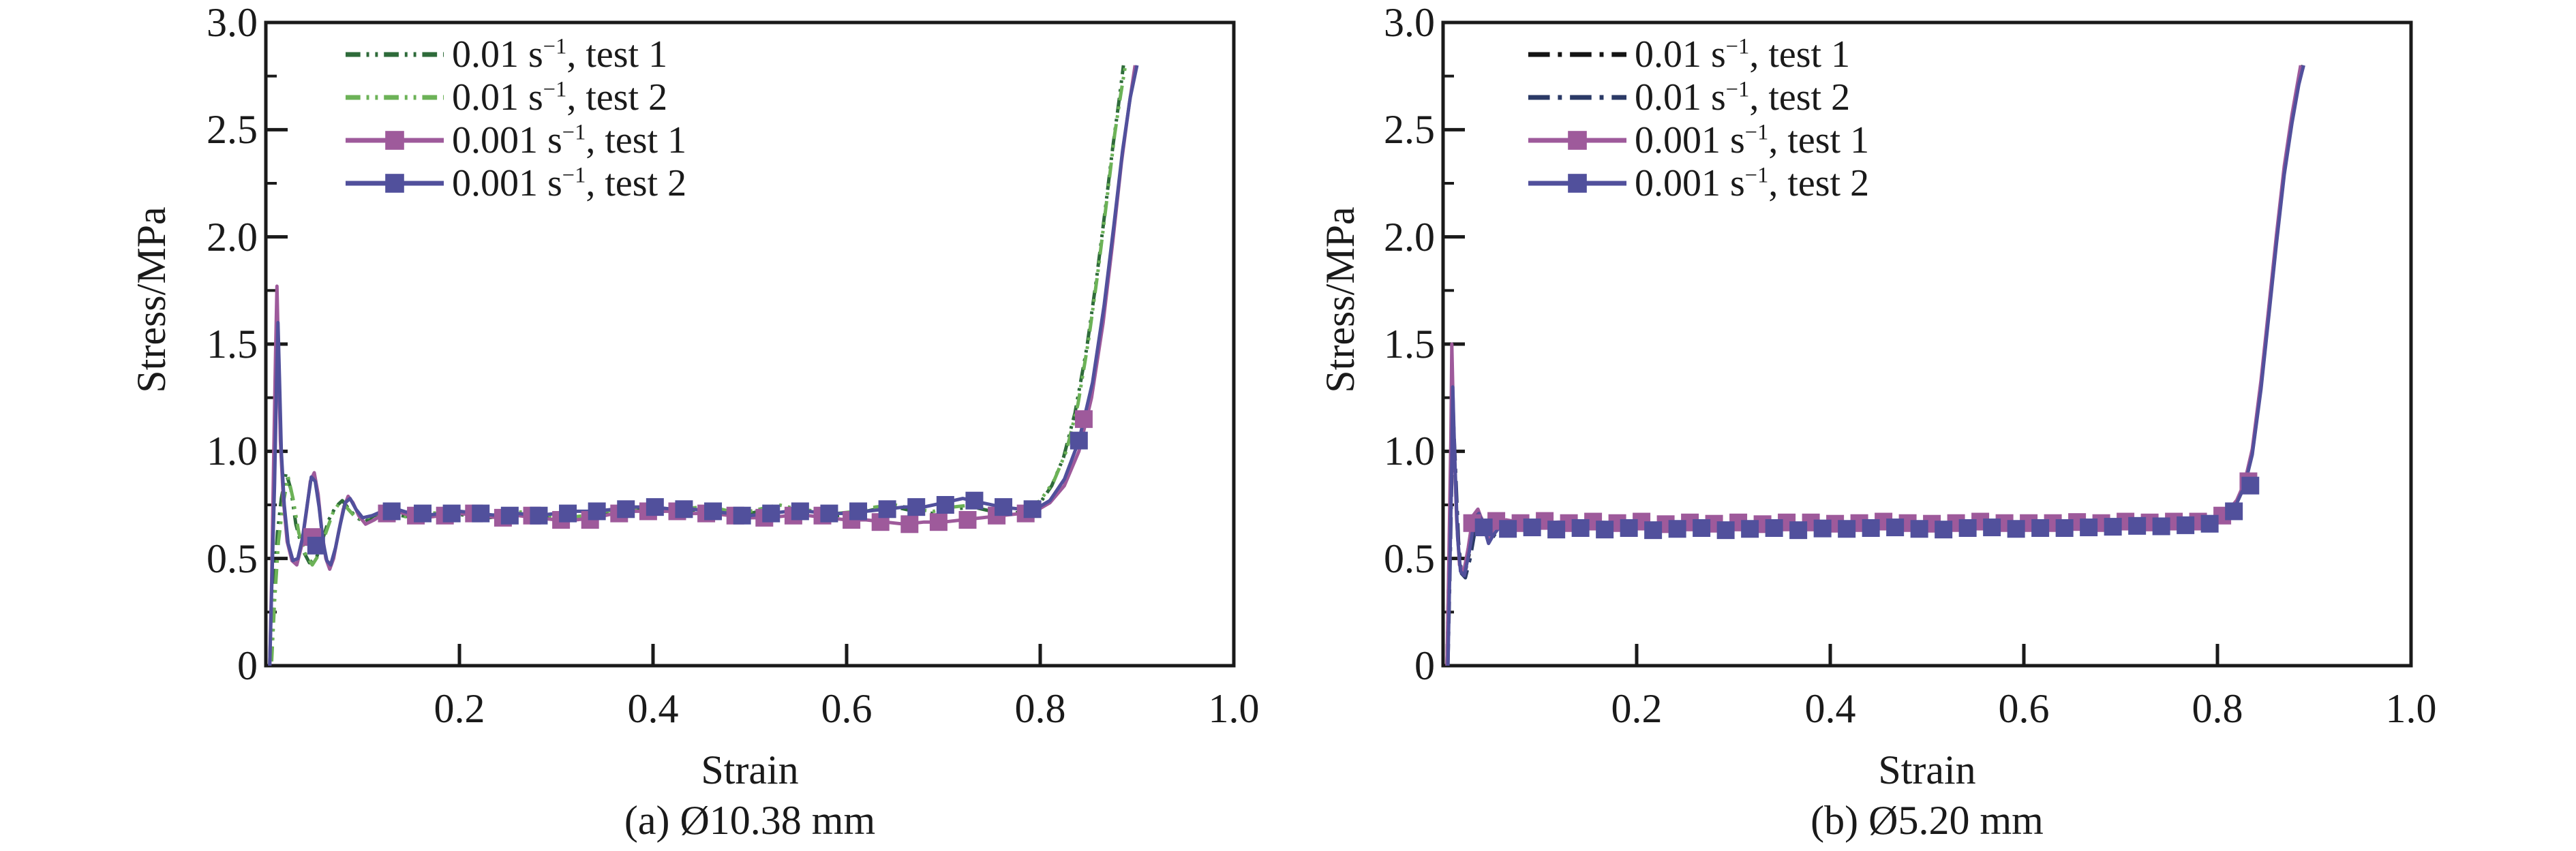  Describe the element at coordinates (460, 708) in the screenshot. I see `x-tick-label: 0.2` at that location.